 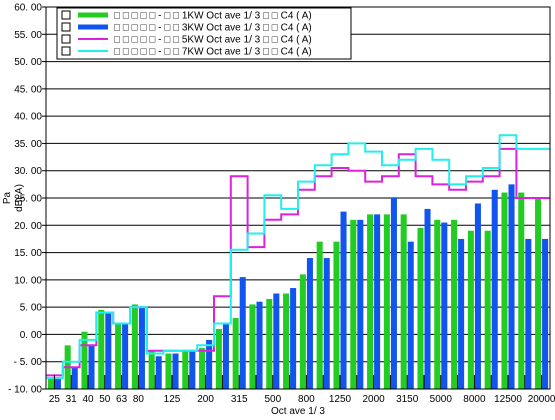 I want to click on x-tick-label: 5000, so click(x=441, y=399).